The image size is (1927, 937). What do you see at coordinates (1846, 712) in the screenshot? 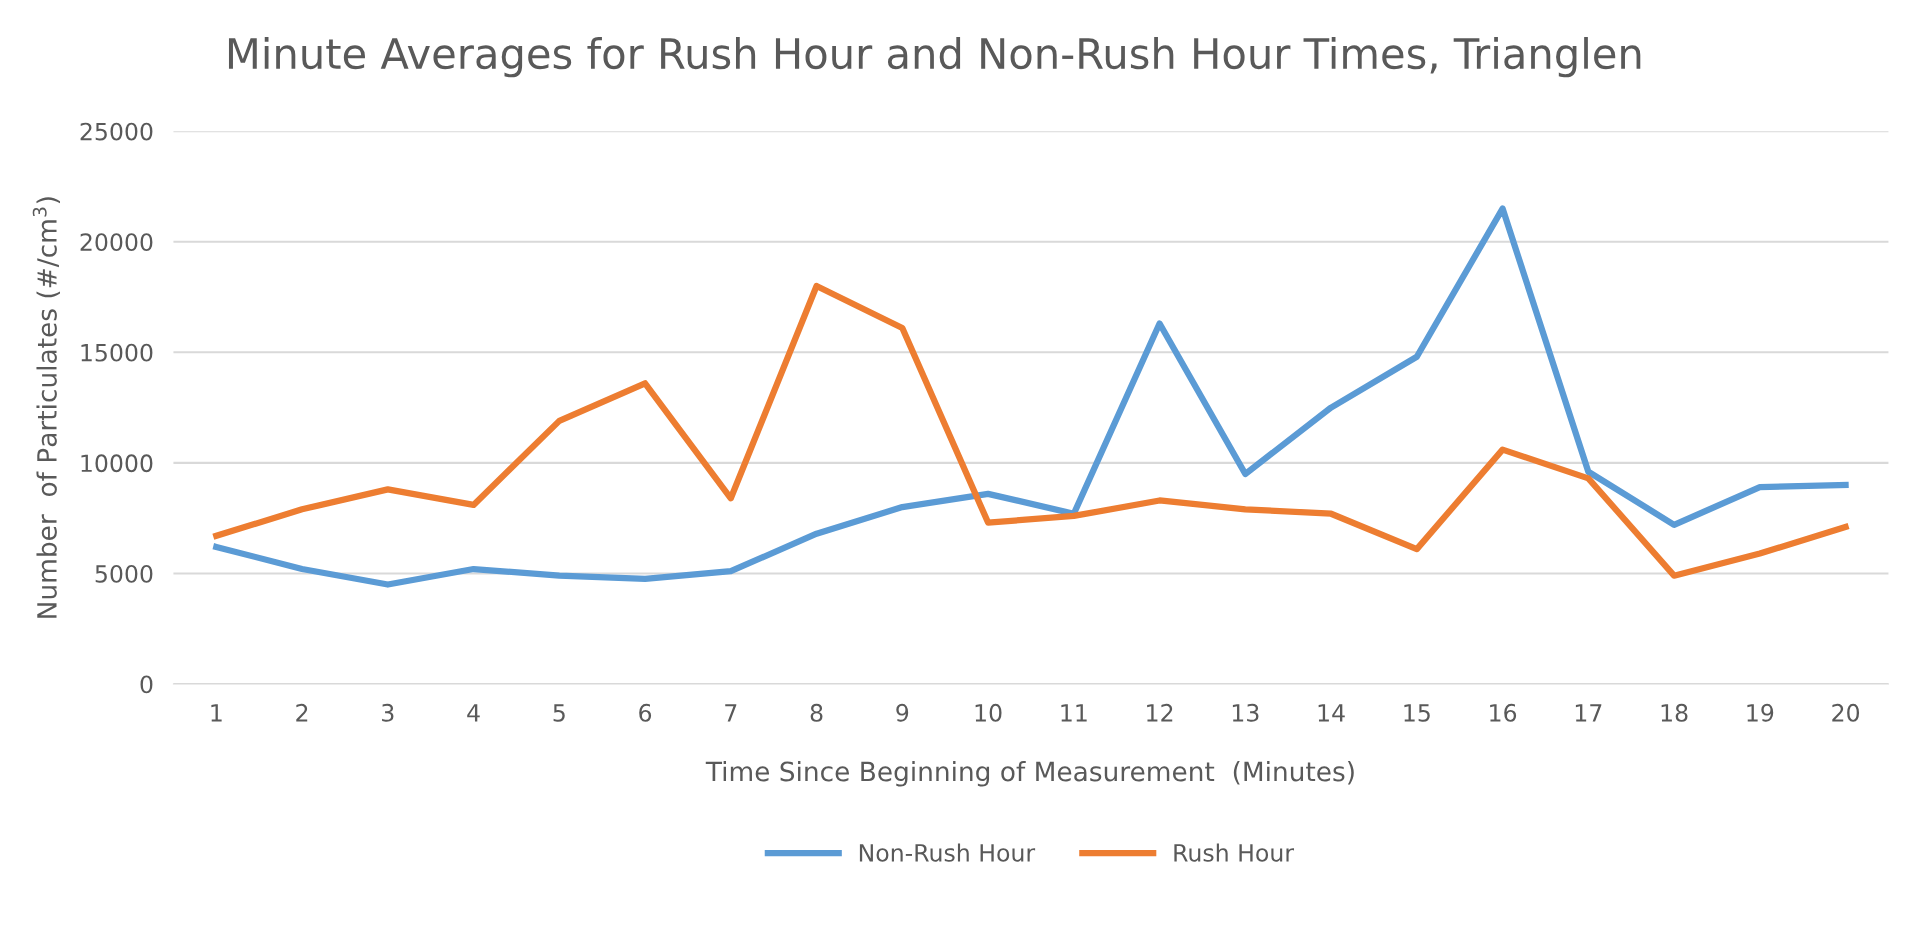
I see `x-tick-label: 20` at bounding box center [1846, 712].